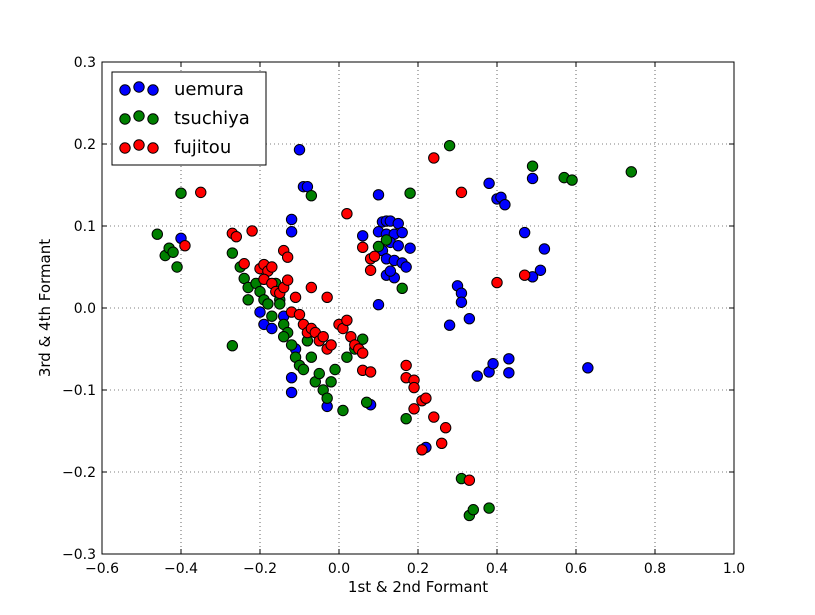 The width and height of the screenshot is (815, 615). What do you see at coordinates (734, 569) in the screenshot?
I see `x-tick-label: 1.0` at bounding box center [734, 569].